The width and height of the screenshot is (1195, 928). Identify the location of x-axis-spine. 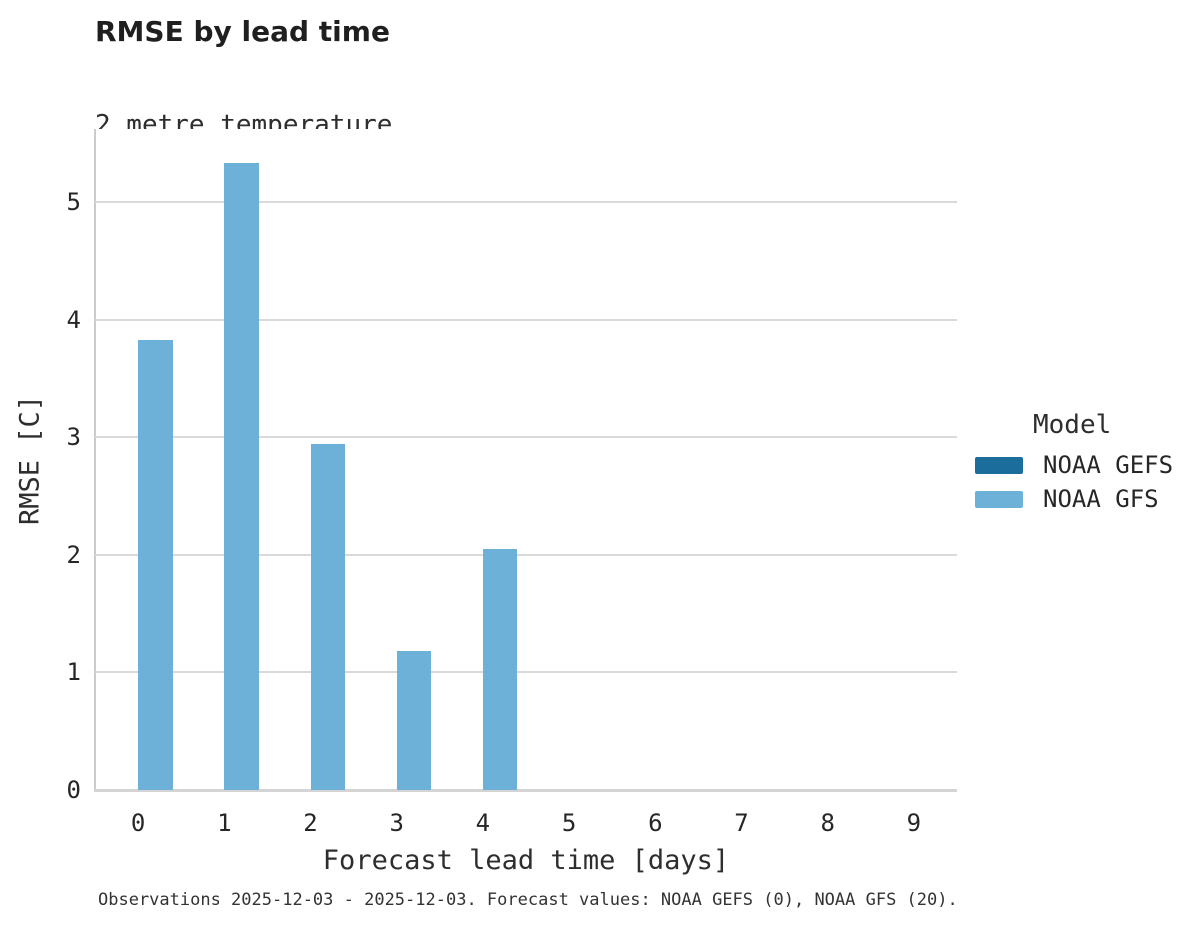
(525, 790).